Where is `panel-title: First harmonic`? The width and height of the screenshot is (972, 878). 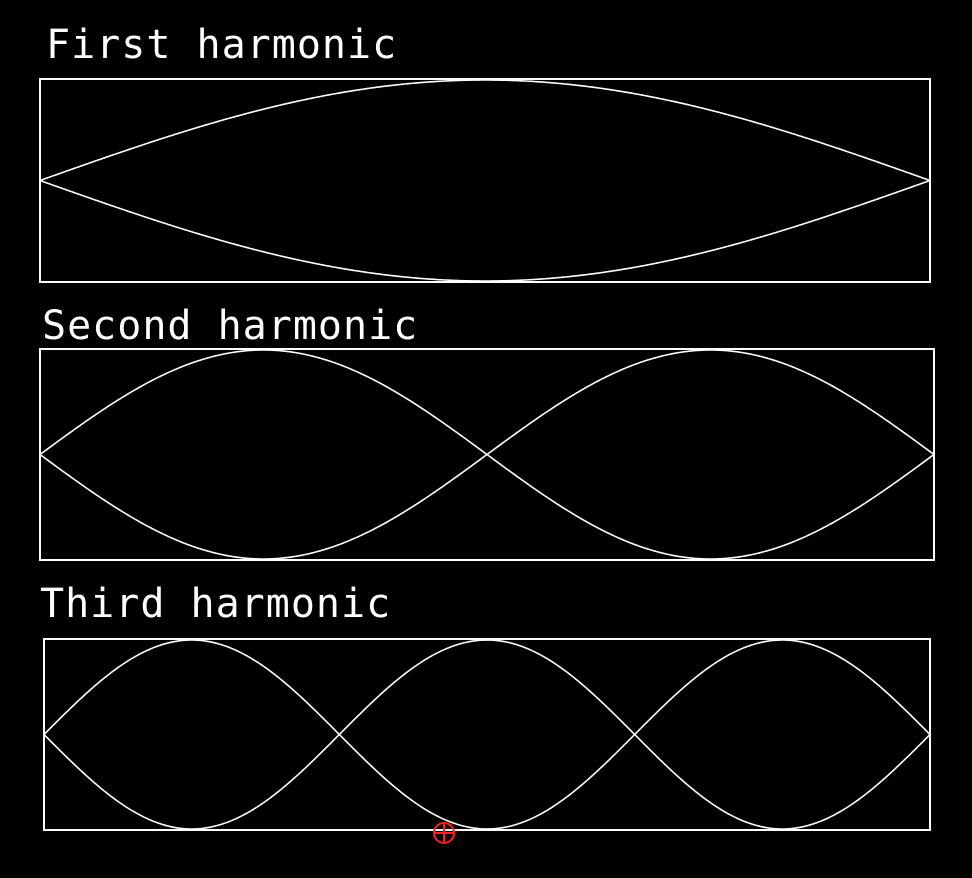
panel-title: First harmonic is located at coordinates (221, 45).